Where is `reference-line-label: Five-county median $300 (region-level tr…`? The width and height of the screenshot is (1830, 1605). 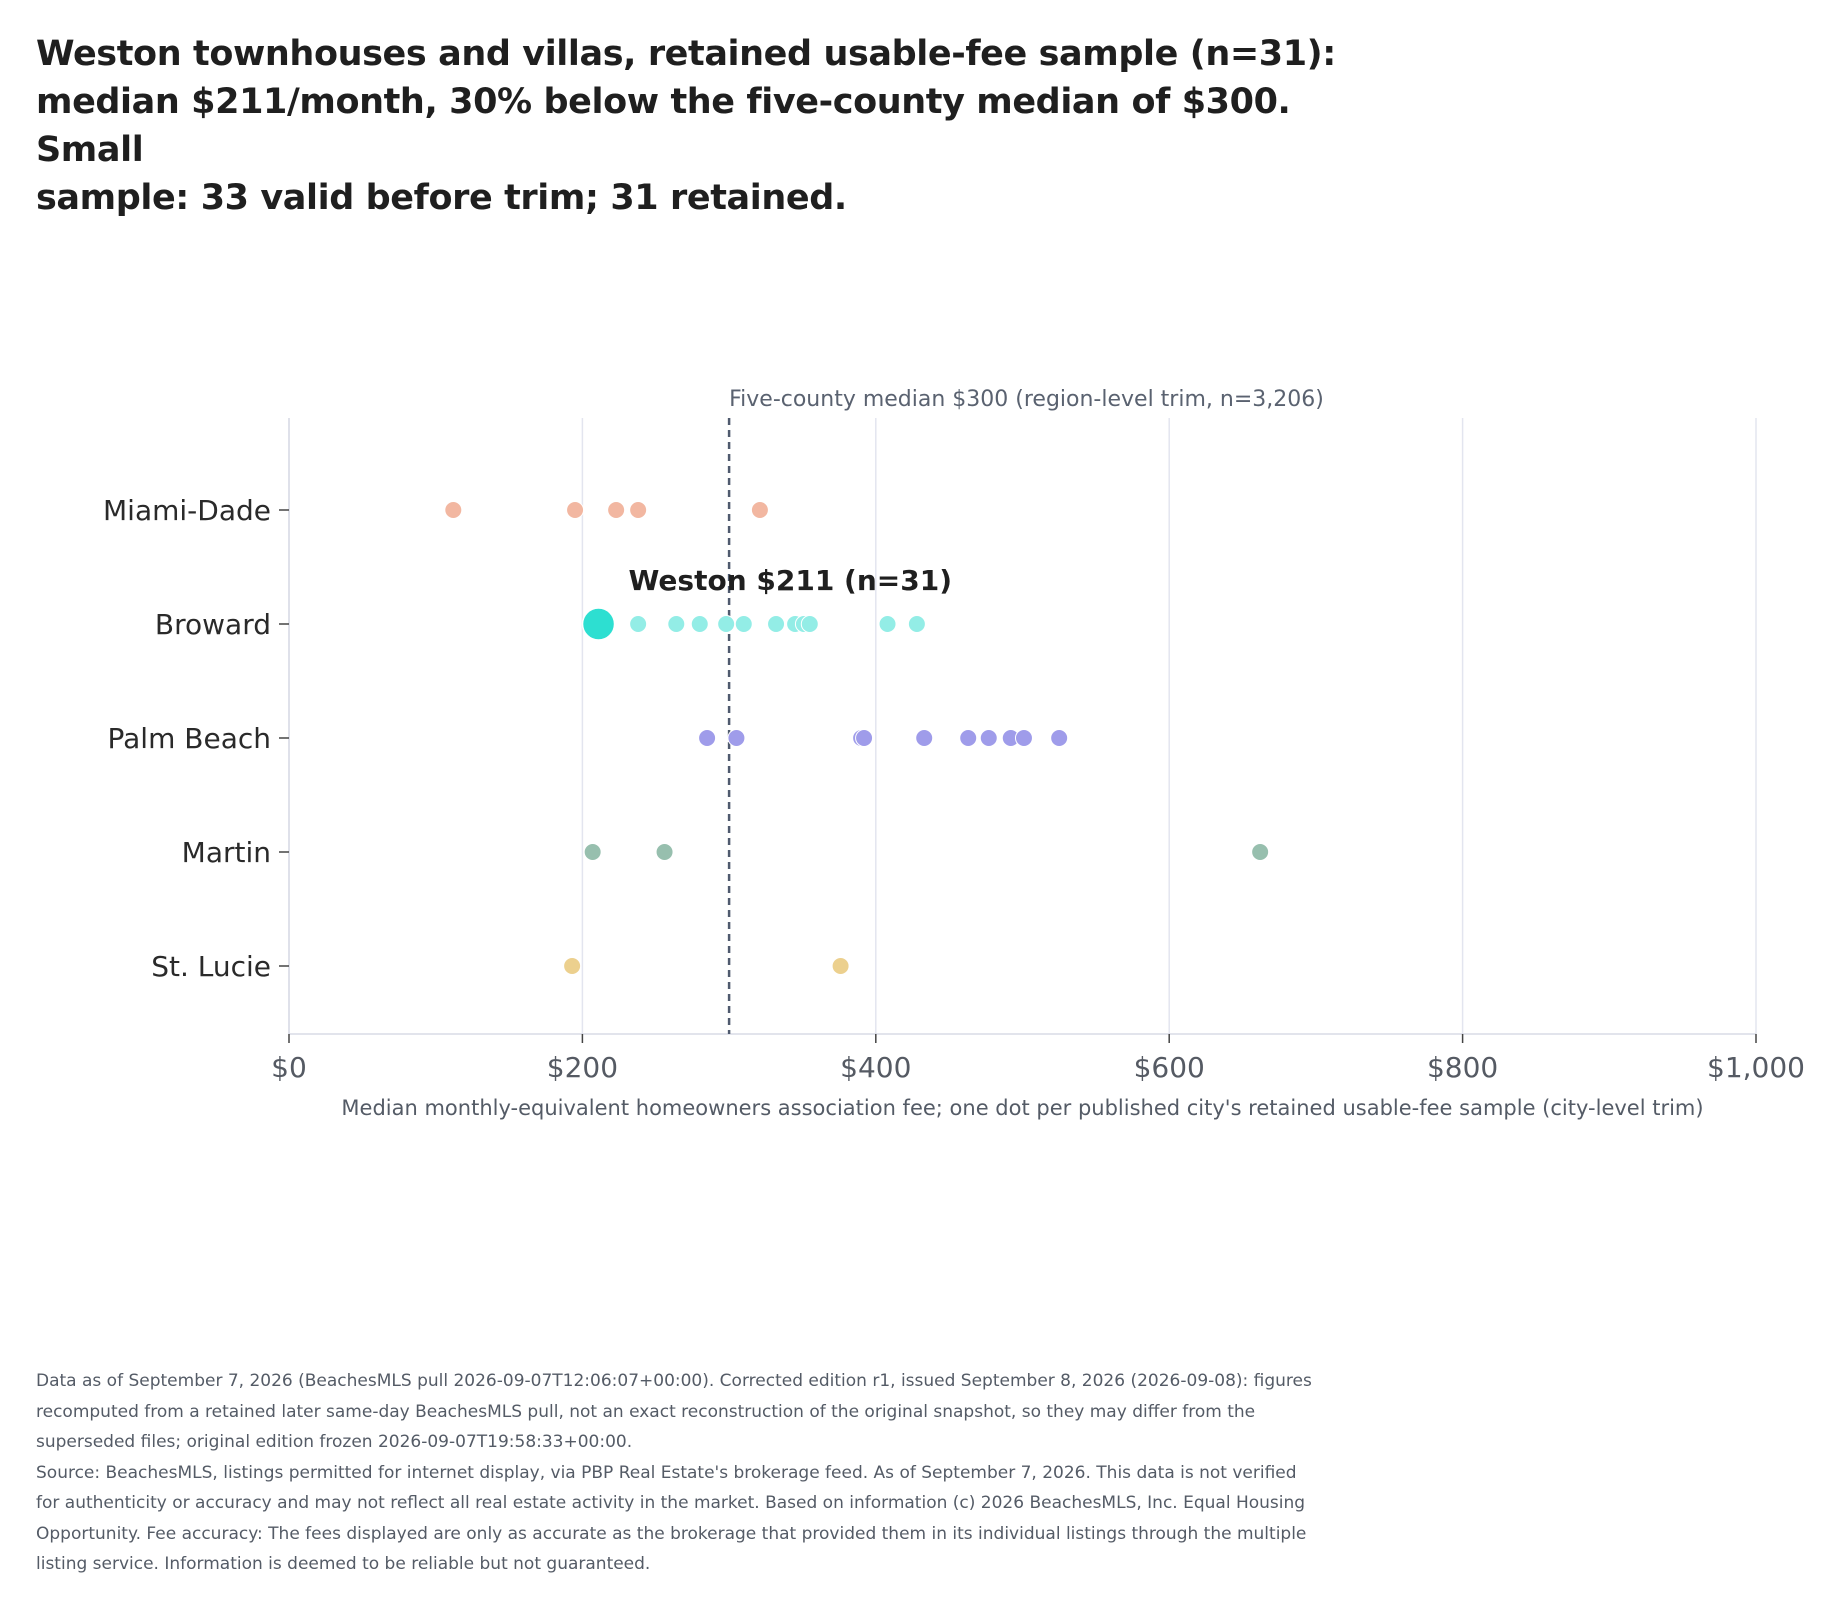
reference-line-label: Five-county median $300 (region-level tr… is located at coordinates (1026, 399).